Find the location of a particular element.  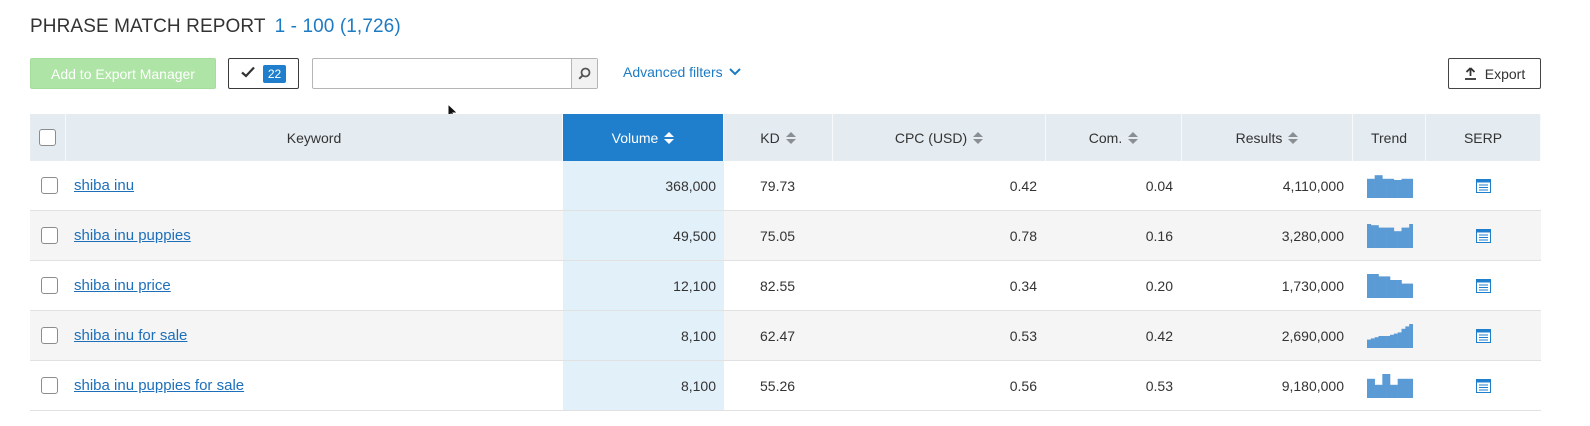

report-title: PHRASE MATCH REPORT 1 - 100 (1,726) is located at coordinates (215, 27).